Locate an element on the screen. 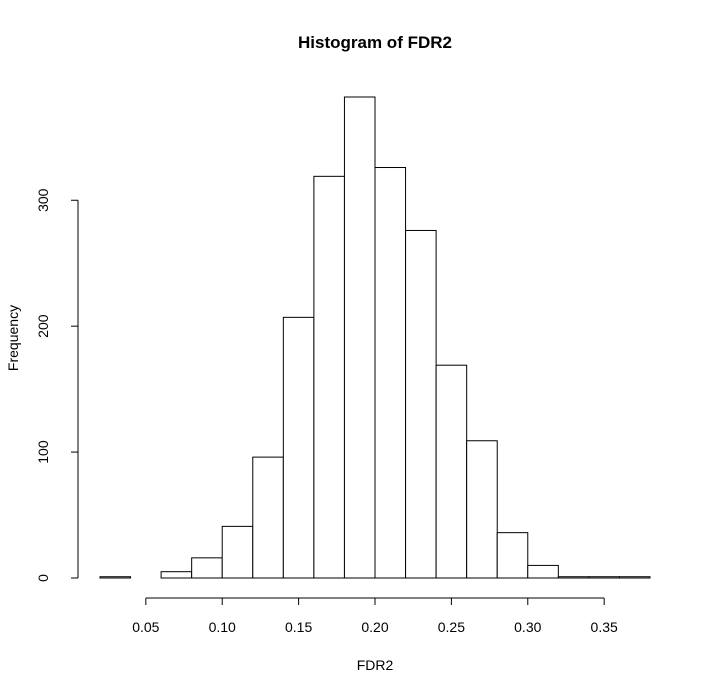 The width and height of the screenshot is (712, 696). x-axis-label: FDR2 is located at coordinates (375, 665).